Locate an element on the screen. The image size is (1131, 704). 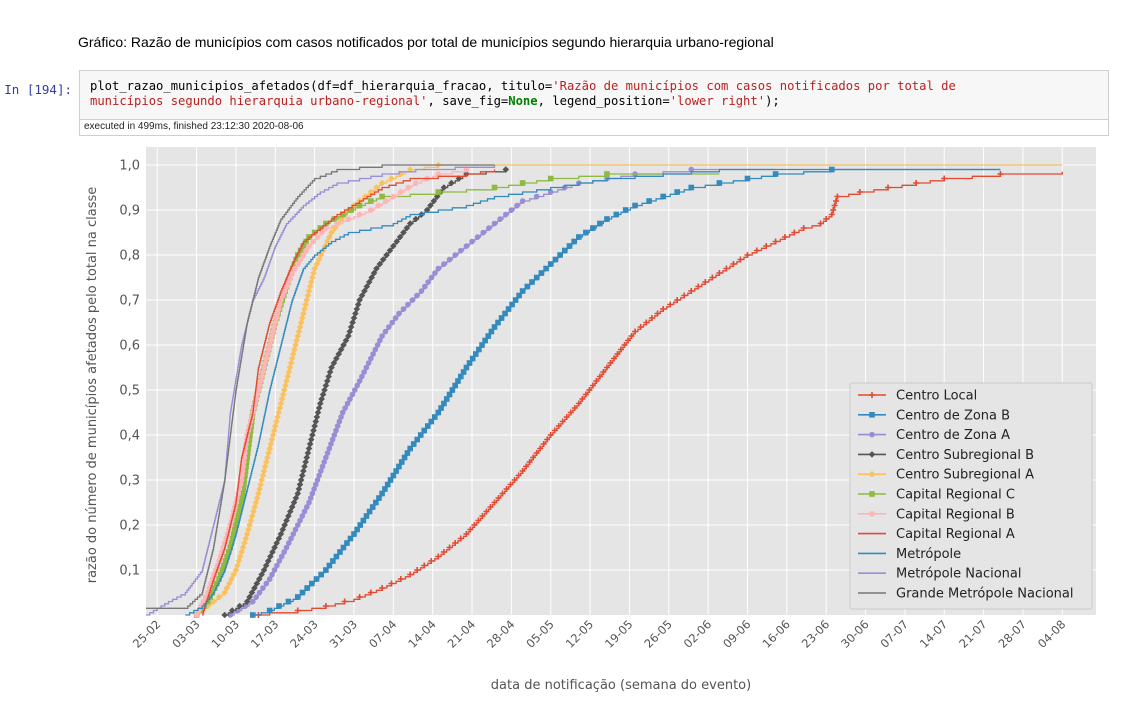
code-string: 'lower right' is located at coordinates (717, 101).